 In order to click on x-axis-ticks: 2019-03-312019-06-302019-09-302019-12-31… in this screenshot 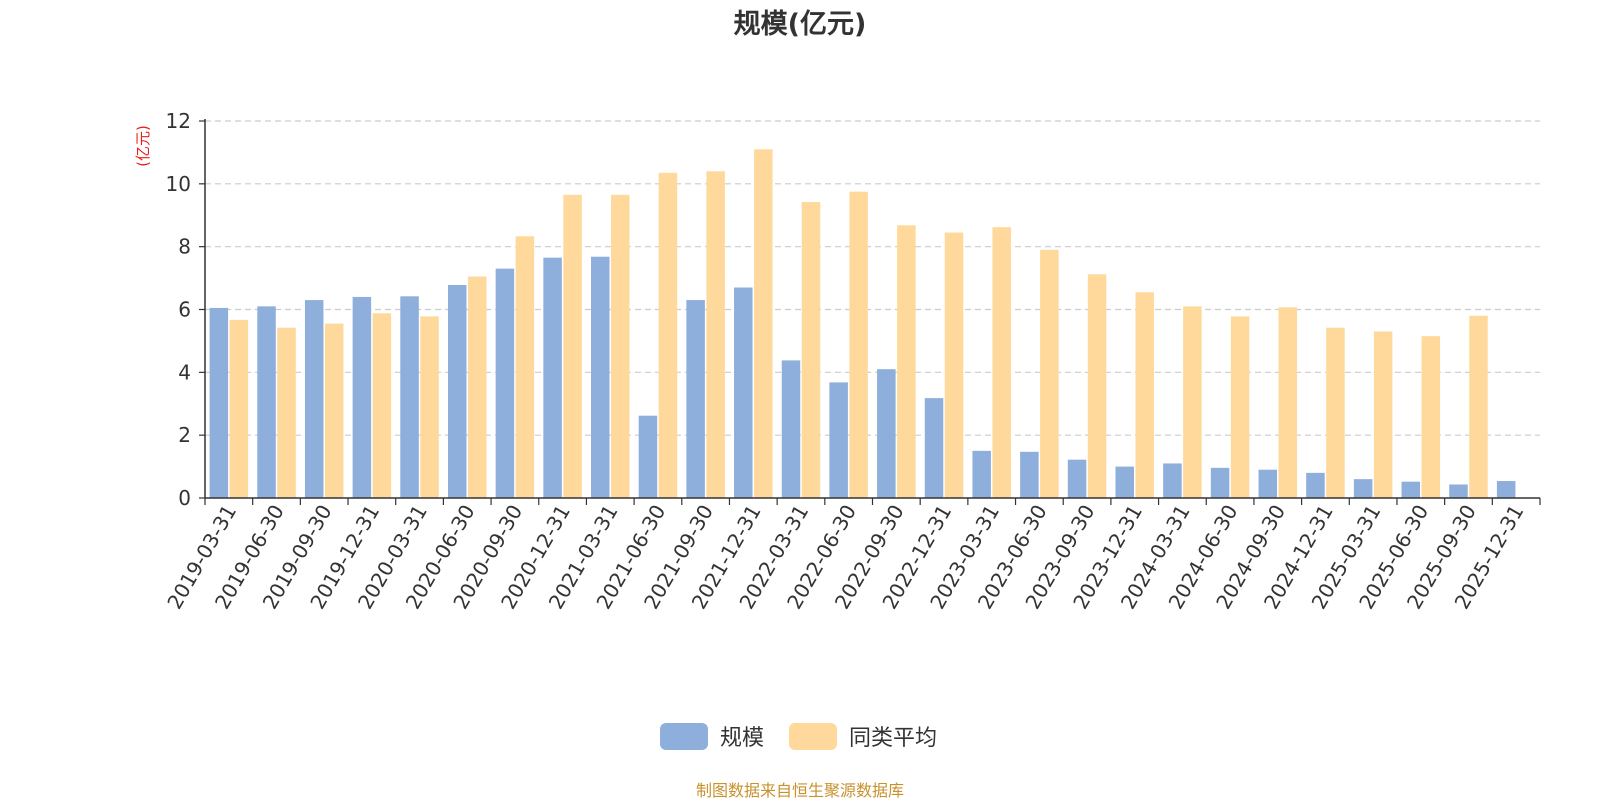, I will do `click(851, 555)`.